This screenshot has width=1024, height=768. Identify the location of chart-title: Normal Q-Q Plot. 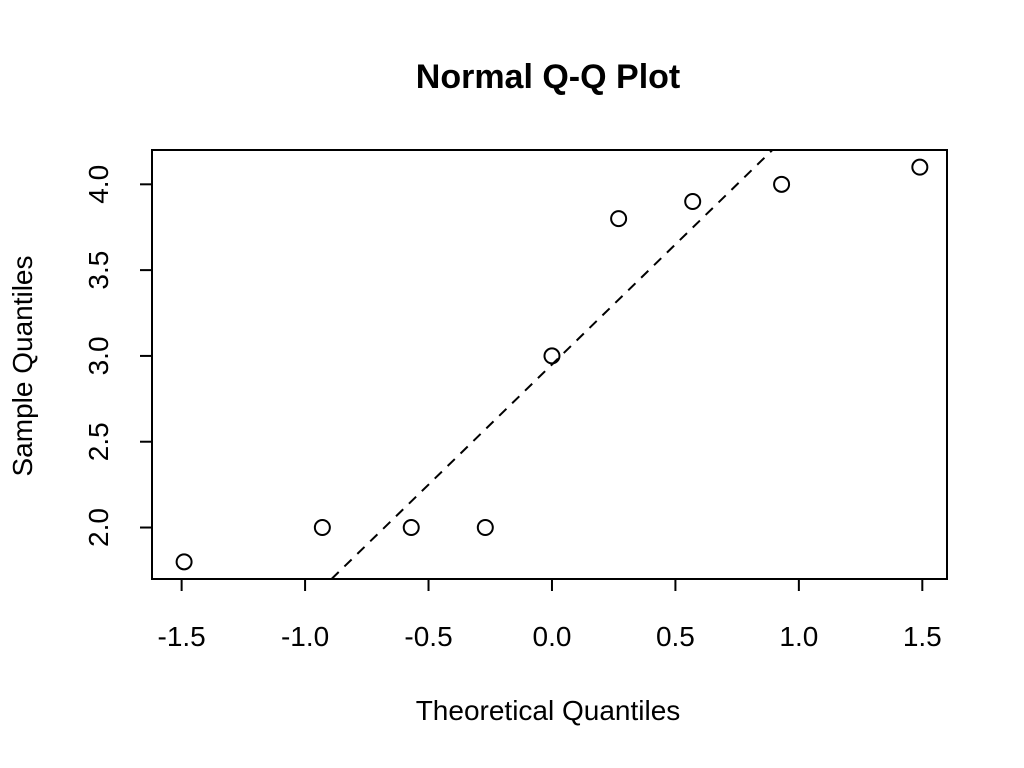
(548, 77).